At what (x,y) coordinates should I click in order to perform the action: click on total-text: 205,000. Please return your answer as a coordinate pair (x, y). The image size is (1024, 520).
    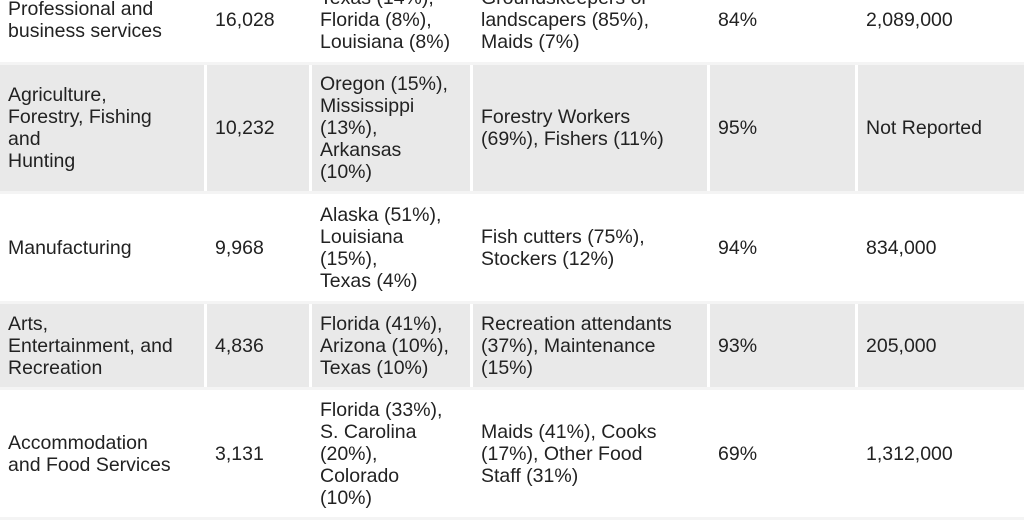
    Looking at the image, I should click on (901, 345).